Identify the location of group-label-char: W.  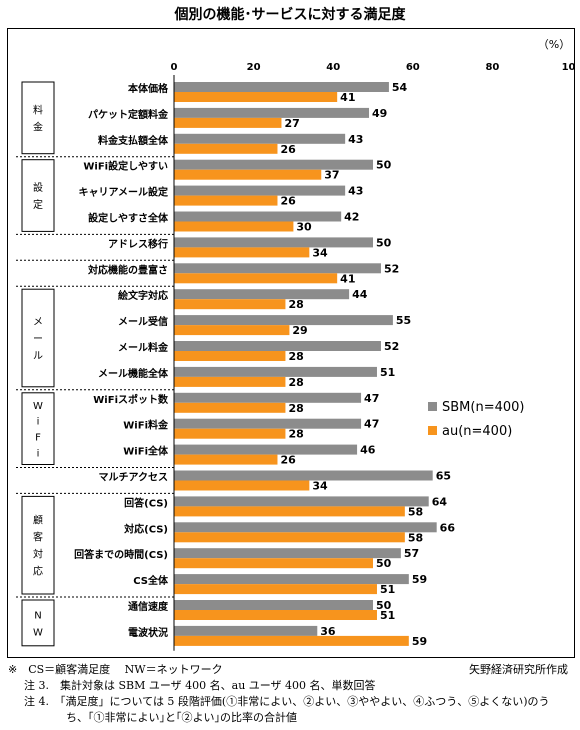
(38, 632).